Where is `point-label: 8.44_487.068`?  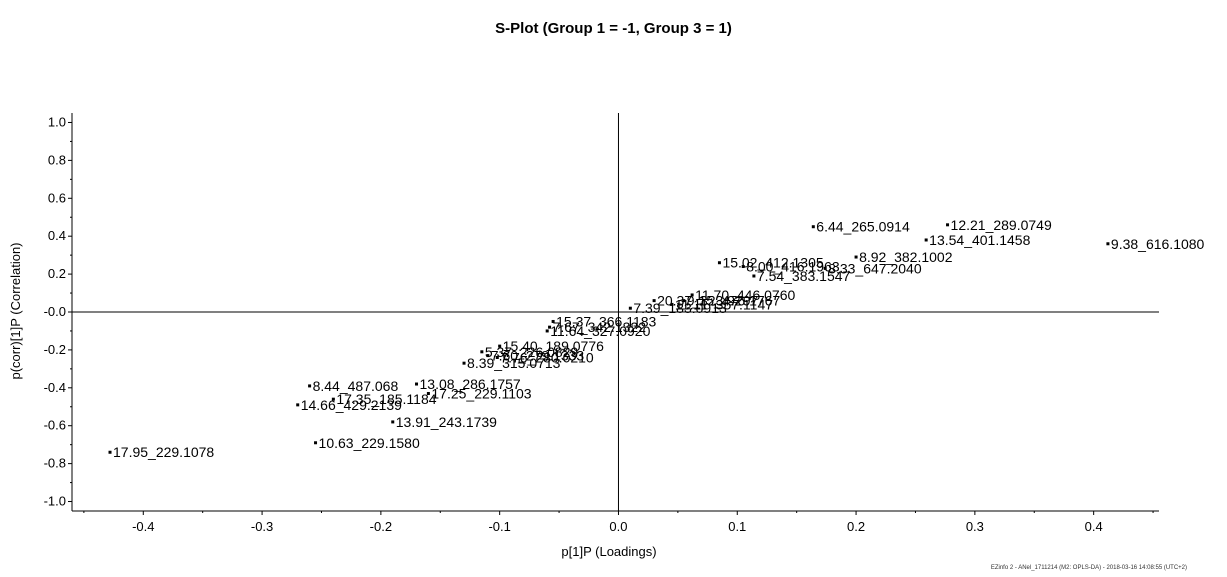 point-label: 8.44_487.068 is located at coordinates (356, 386).